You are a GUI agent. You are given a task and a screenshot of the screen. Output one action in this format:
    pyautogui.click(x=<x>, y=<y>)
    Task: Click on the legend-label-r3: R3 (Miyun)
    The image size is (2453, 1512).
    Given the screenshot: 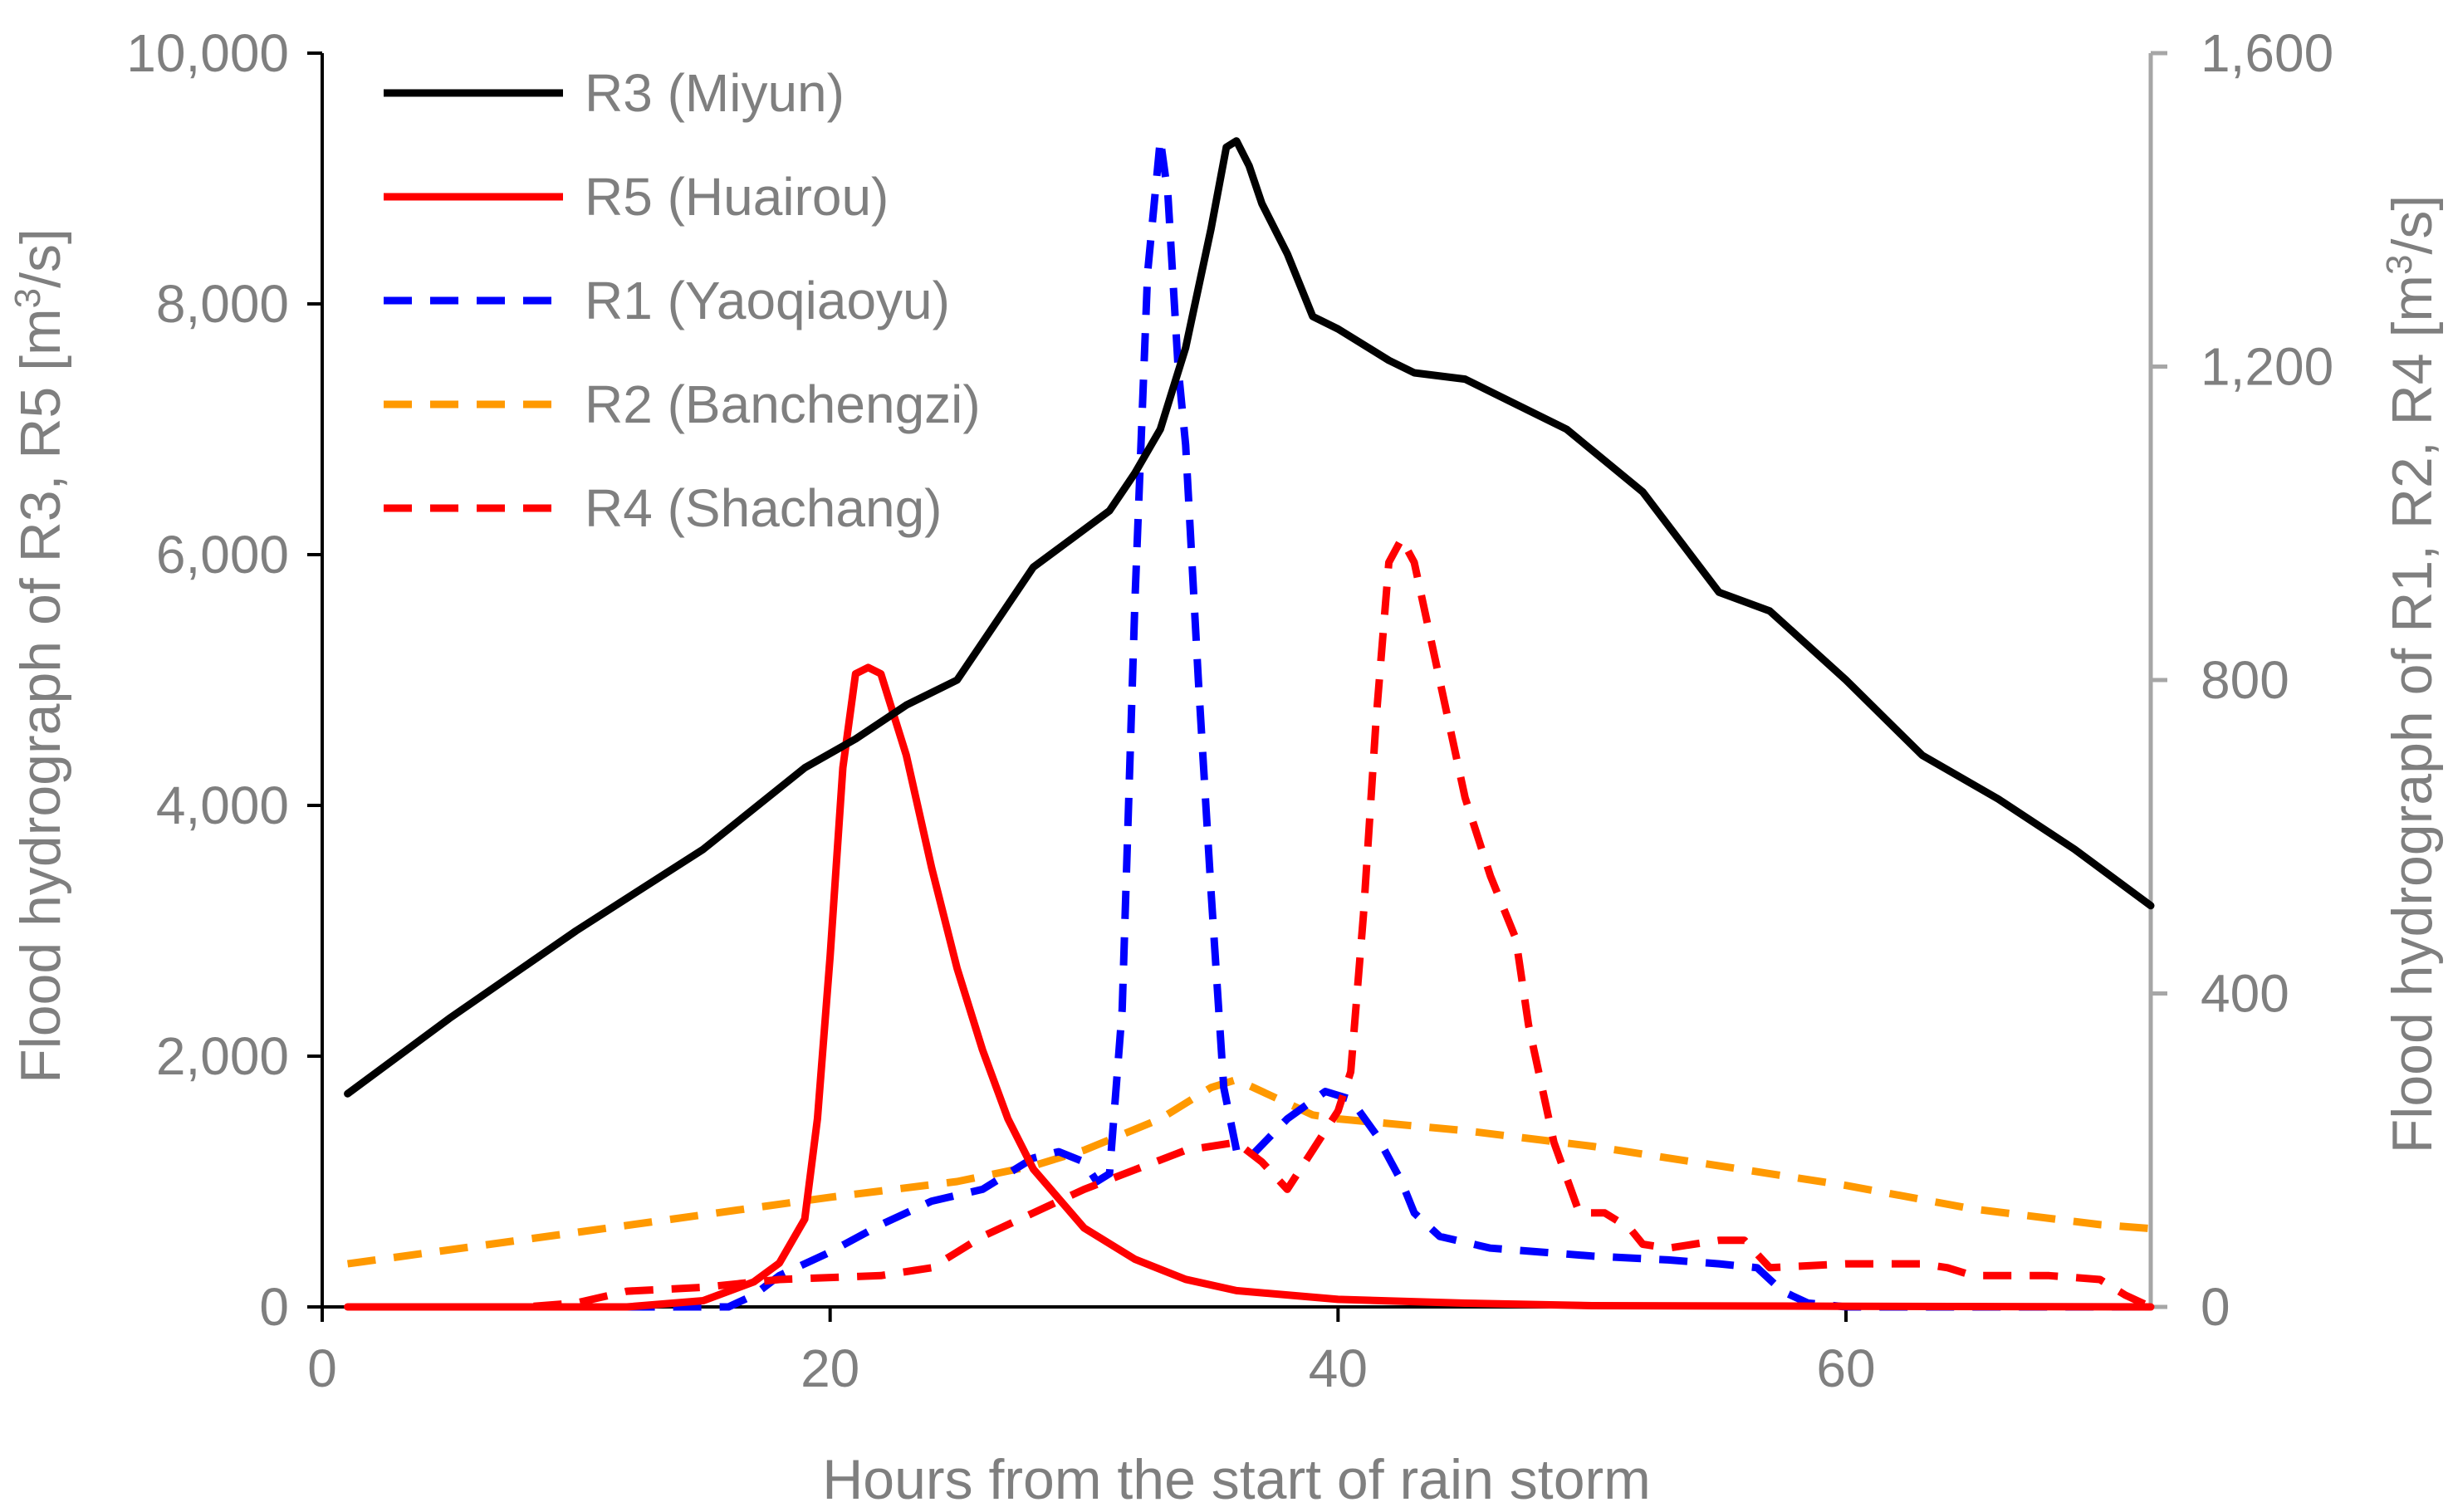 What is the action you would take?
    pyautogui.click(x=715, y=93)
    